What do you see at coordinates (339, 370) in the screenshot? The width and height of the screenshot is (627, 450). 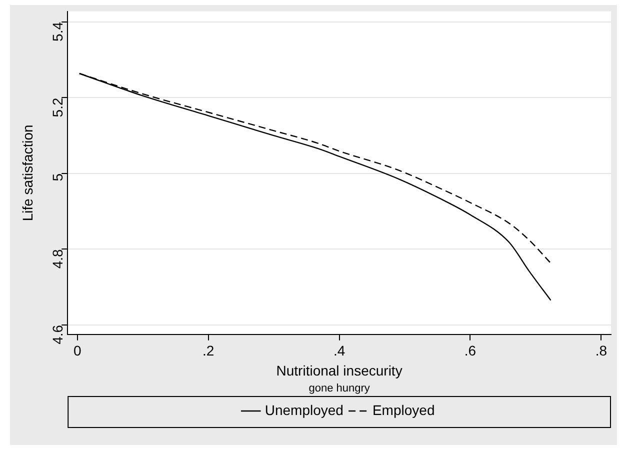 I see `x-axis-title: Nutritional insecurity` at bounding box center [339, 370].